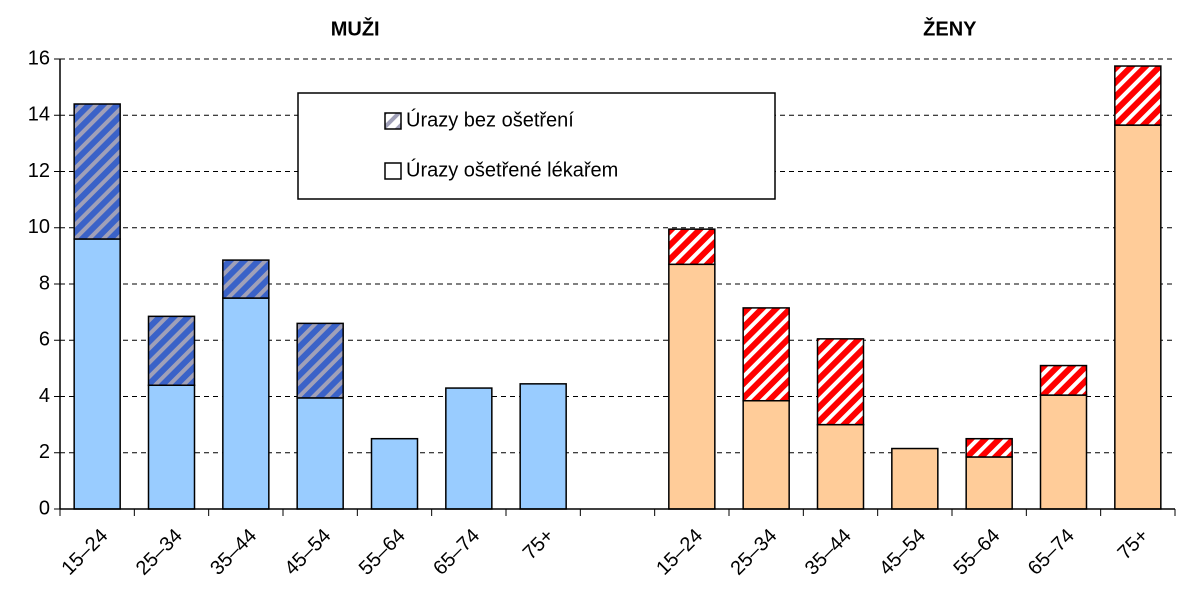 This screenshot has width=1187, height=602. I want to click on legend: Úrazy bez ošetření Úrazy ošetřené lékařem, so click(536, 146).